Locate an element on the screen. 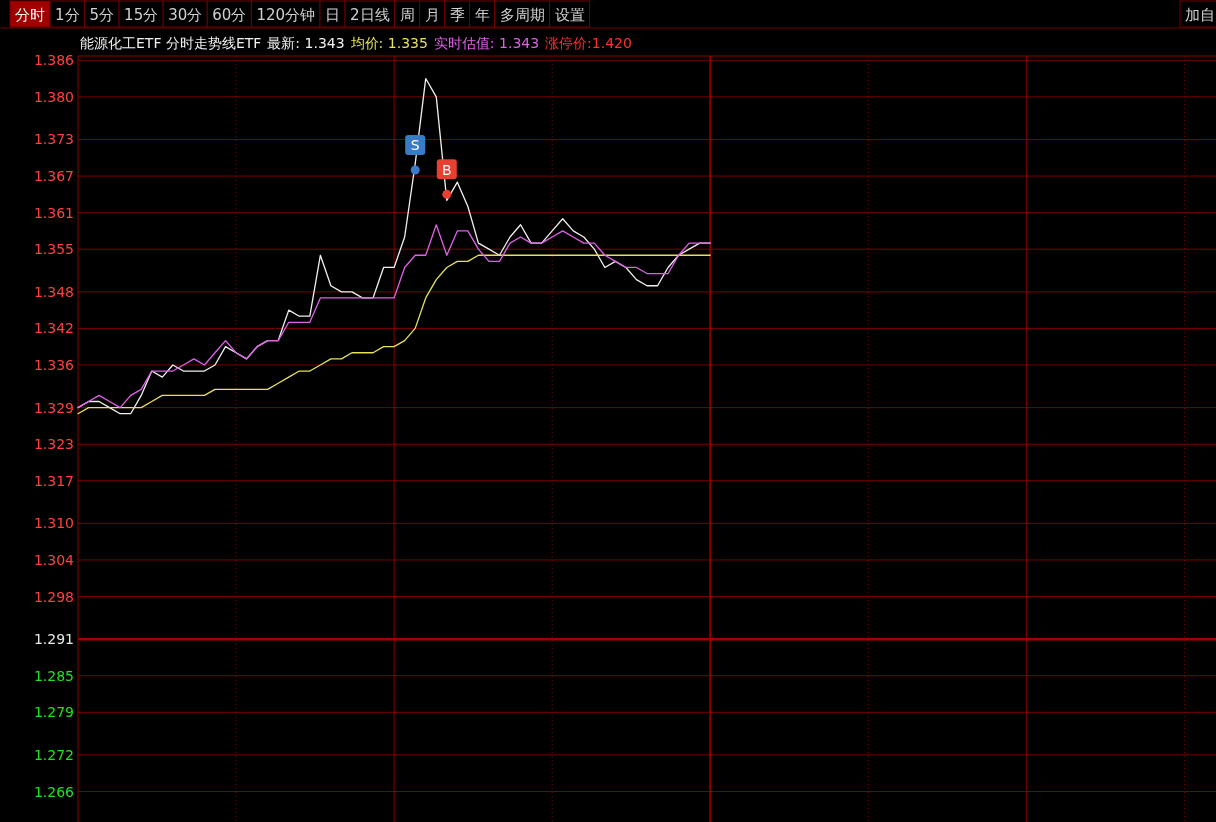 This screenshot has height=822, width=1216. y-tick-label: 1.380 is located at coordinates (53, 96).